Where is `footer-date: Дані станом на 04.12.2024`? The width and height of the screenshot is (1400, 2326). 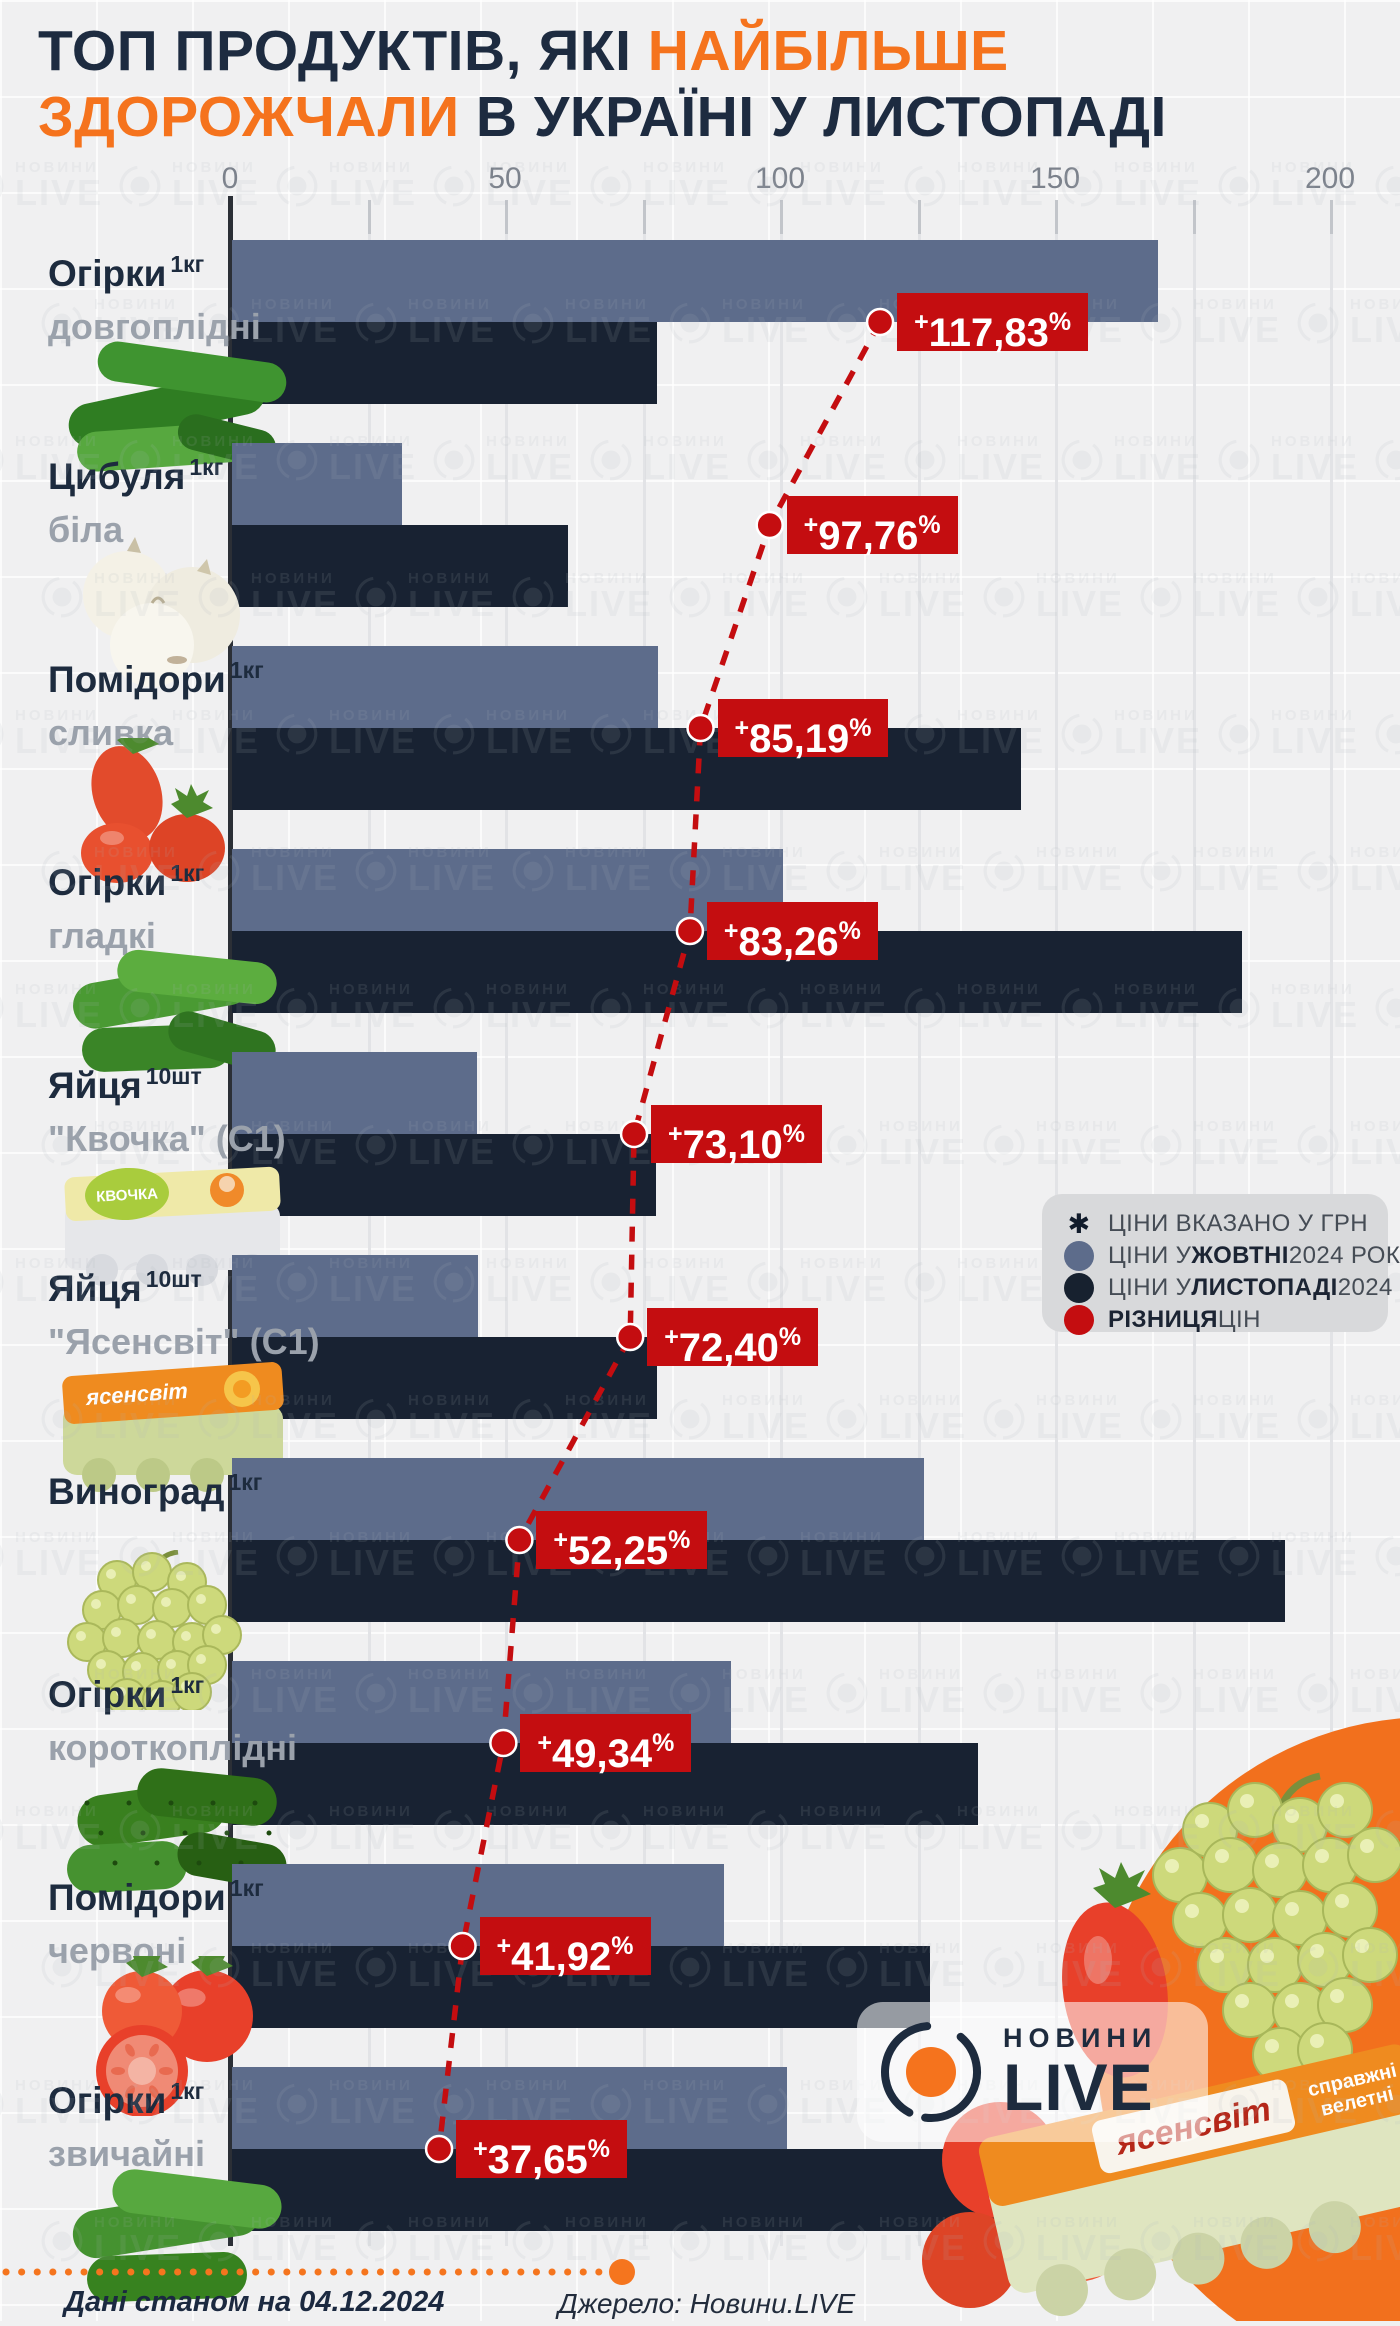
footer-date: Дані станом на 04.12.2024 is located at coordinates (254, 2302).